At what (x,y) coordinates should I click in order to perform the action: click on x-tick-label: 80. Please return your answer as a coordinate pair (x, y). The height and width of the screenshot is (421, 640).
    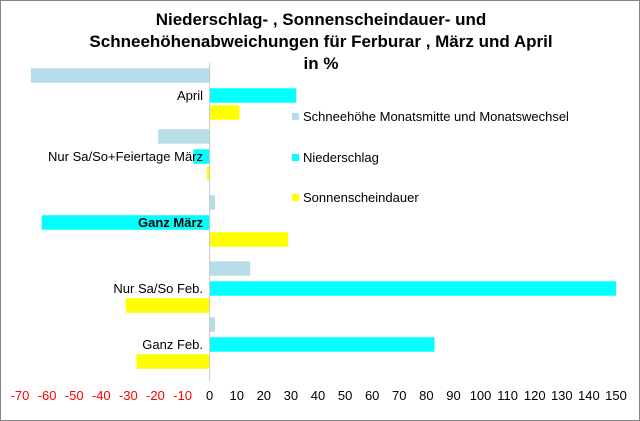
    Looking at the image, I should click on (426, 395).